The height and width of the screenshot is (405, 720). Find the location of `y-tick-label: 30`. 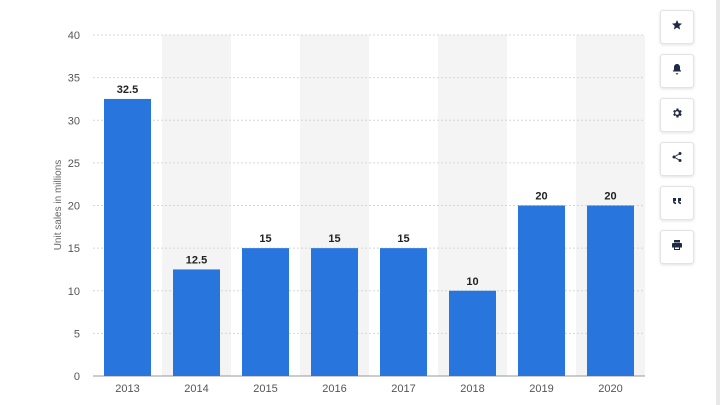

y-tick-label: 30 is located at coordinates (74, 121).